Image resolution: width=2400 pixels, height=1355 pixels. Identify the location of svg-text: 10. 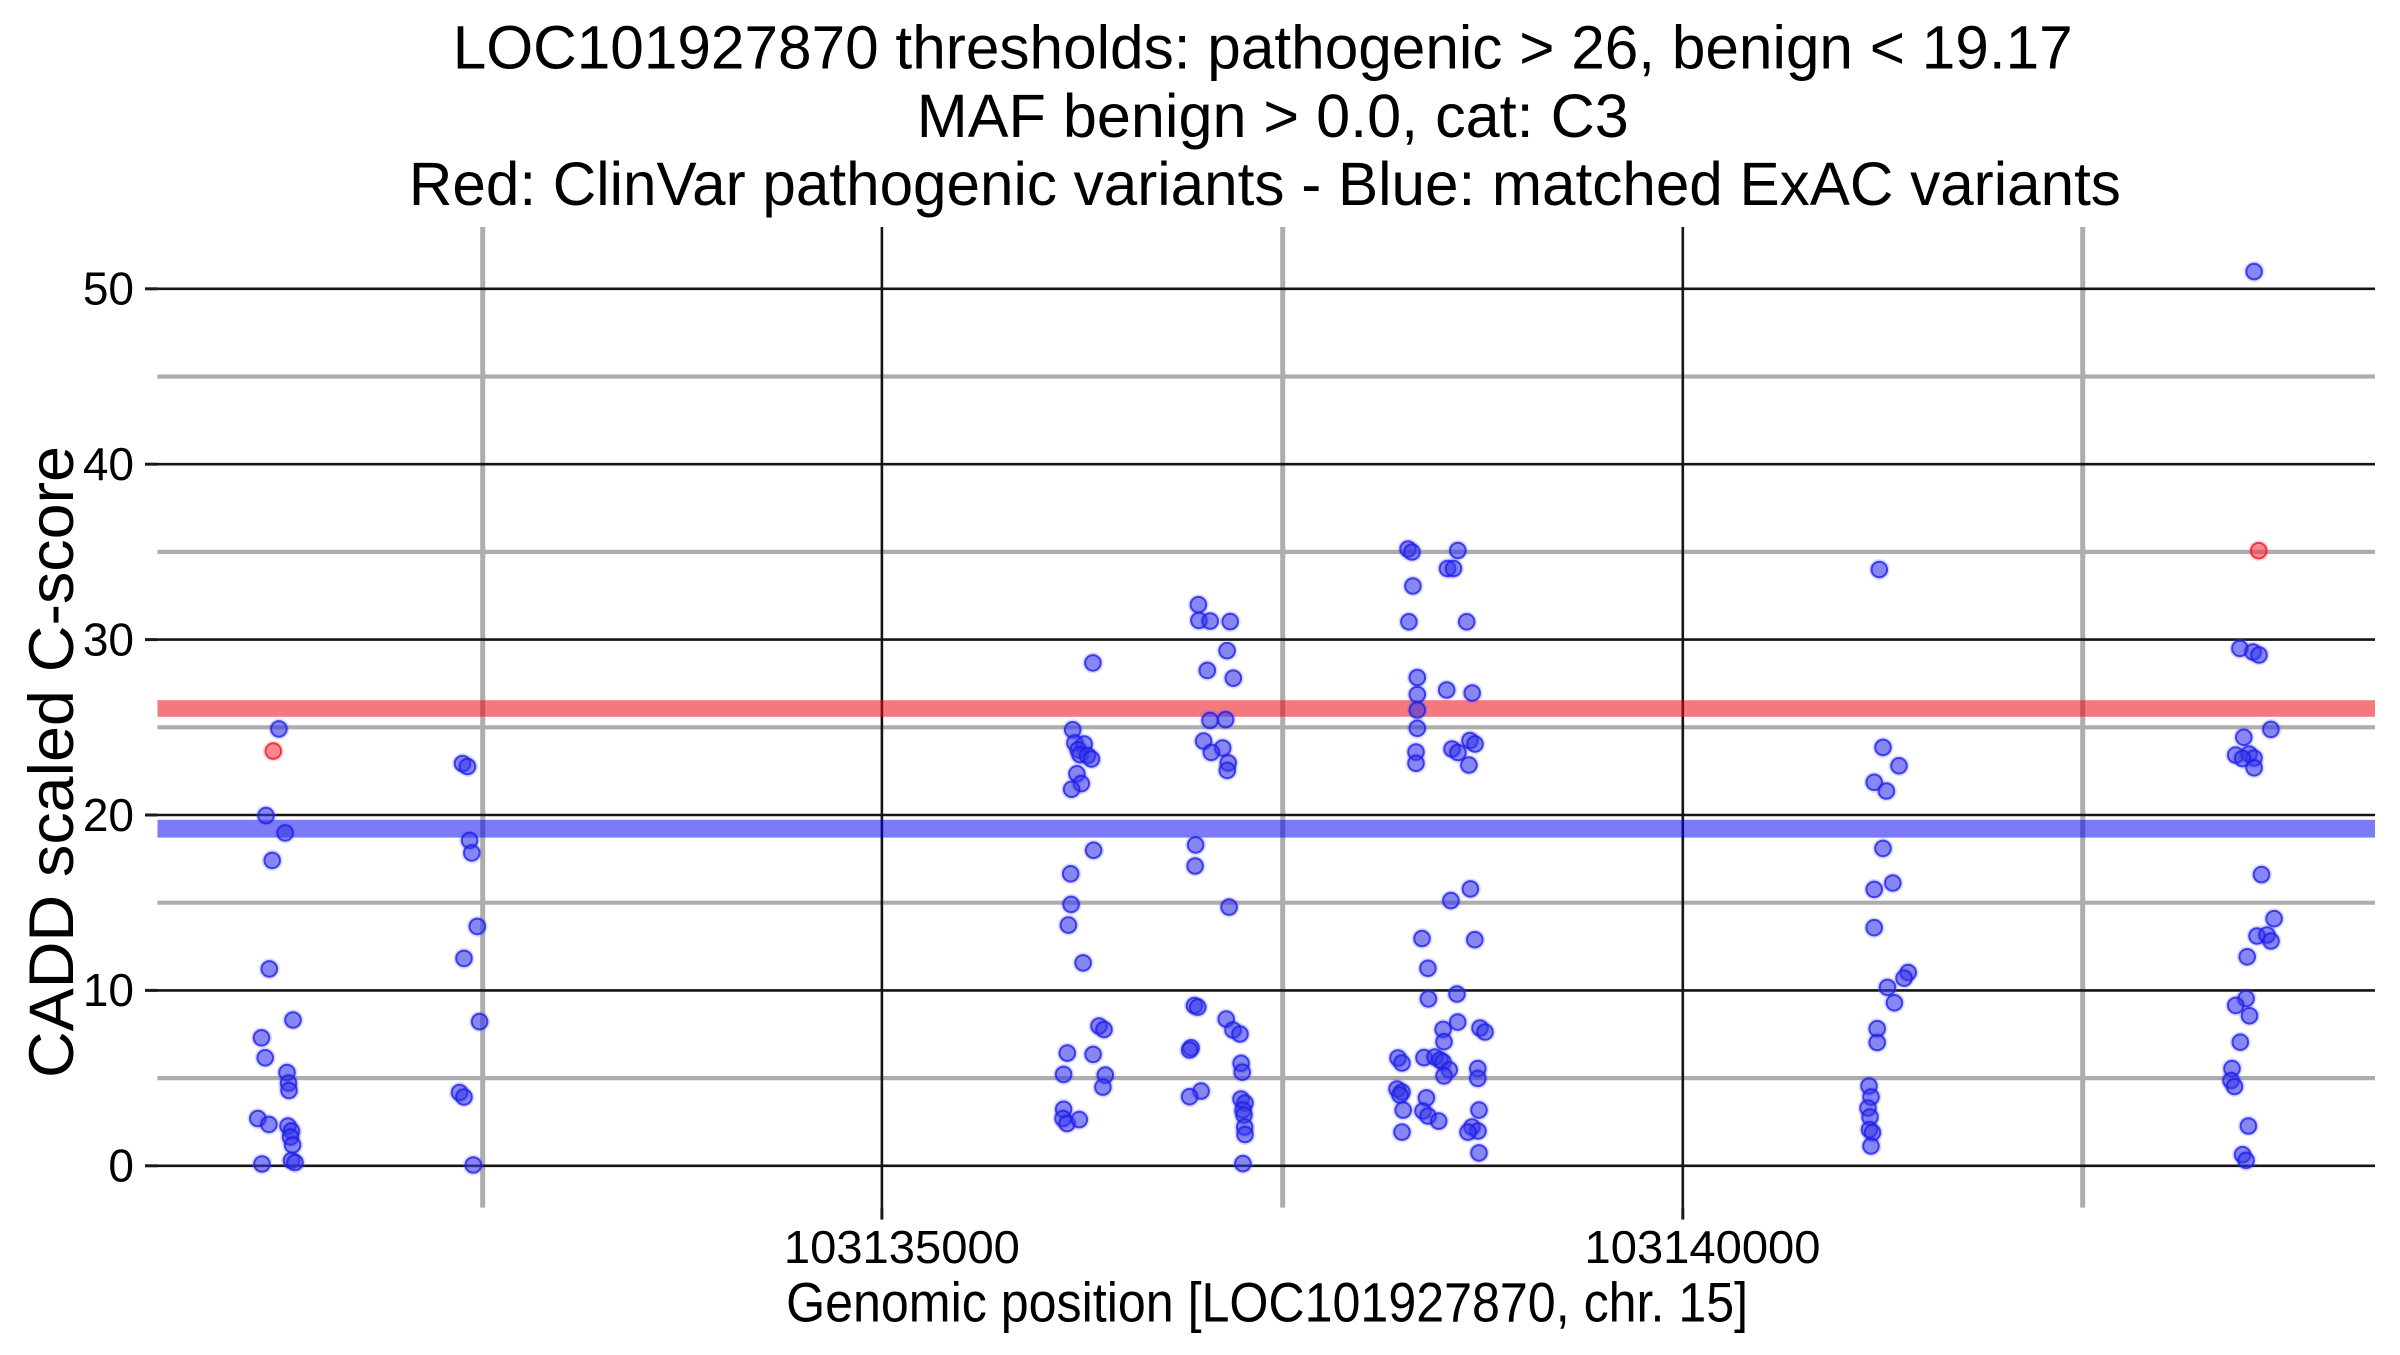
(108, 990).